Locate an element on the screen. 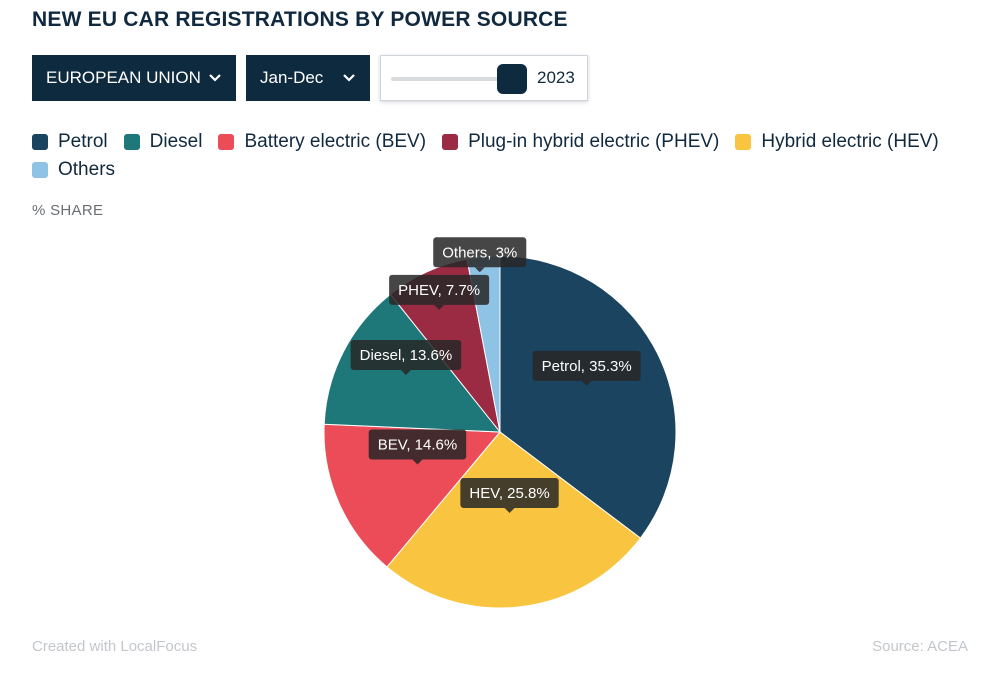 This screenshot has height=682, width=996. legend-item: Petrol is located at coordinates (70, 142).